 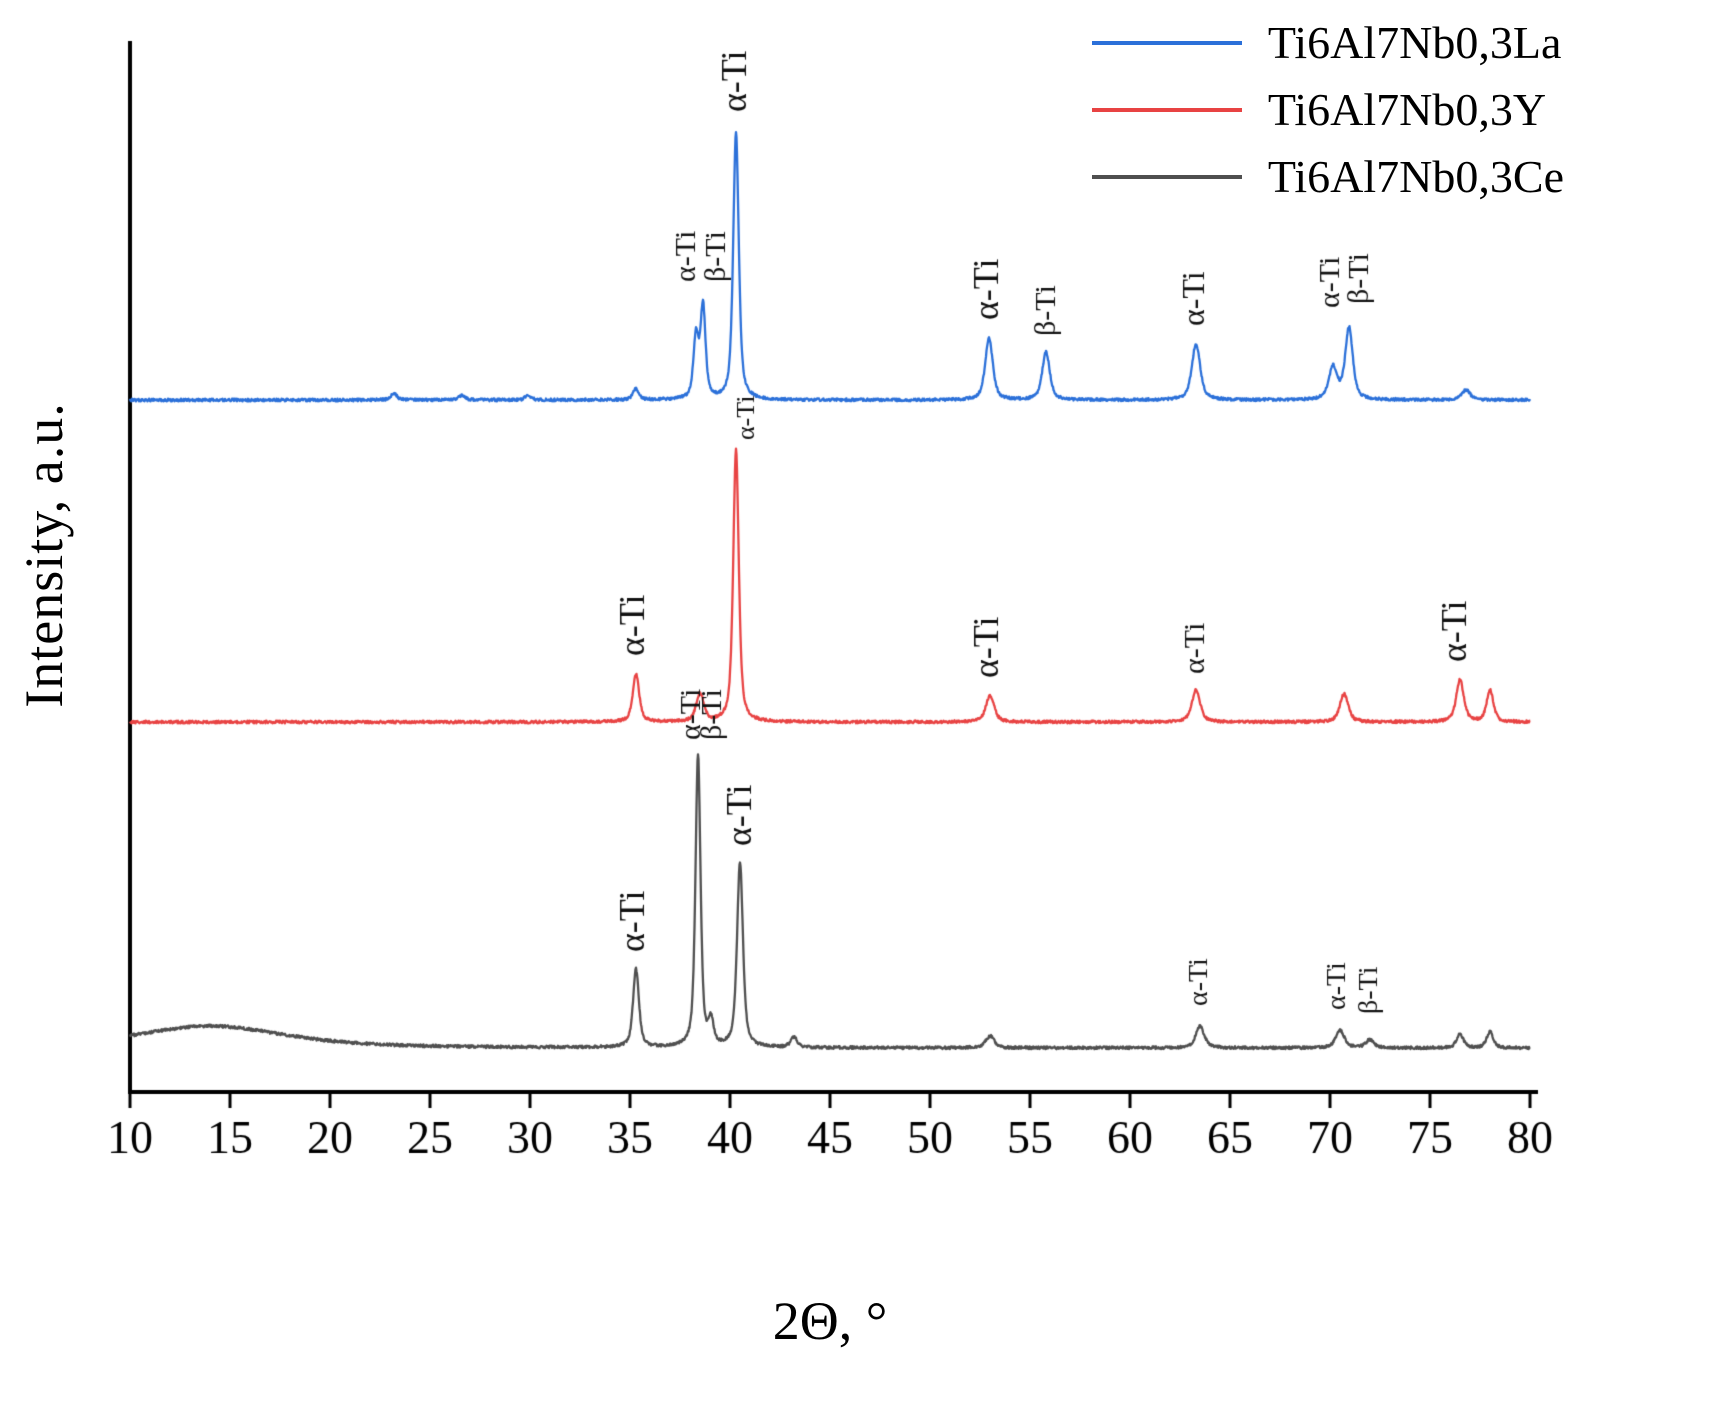 What do you see at coordinates (1166, 42) in the screenshot?
I see `legend-line-swatch-la` at bounding box center [1166, 42].